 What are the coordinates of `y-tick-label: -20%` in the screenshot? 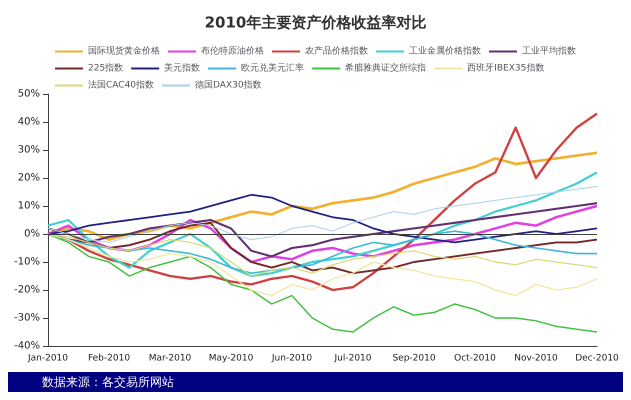 It's located at (27, 290).